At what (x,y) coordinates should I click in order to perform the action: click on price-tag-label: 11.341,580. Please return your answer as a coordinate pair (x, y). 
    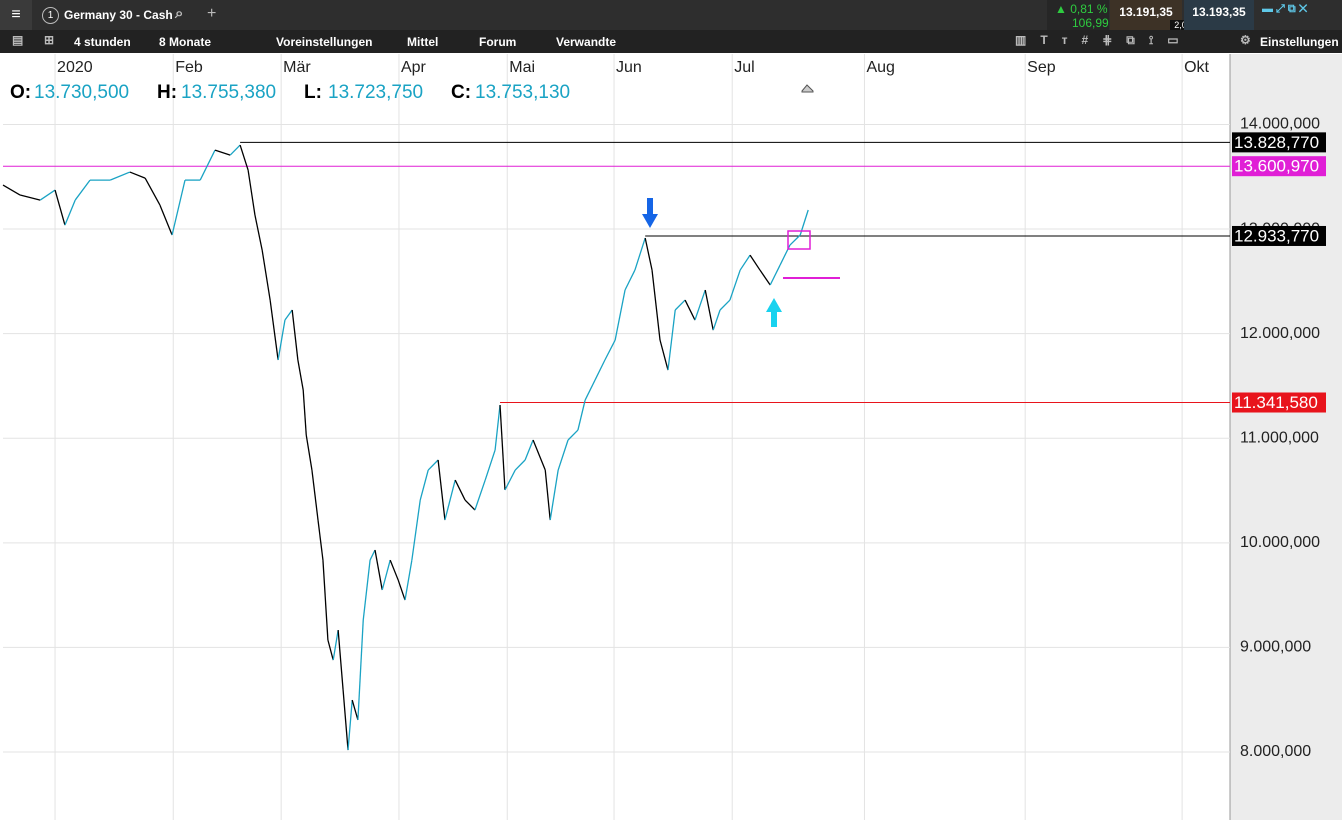
    Looking at the image, I should click on (1276, 402).